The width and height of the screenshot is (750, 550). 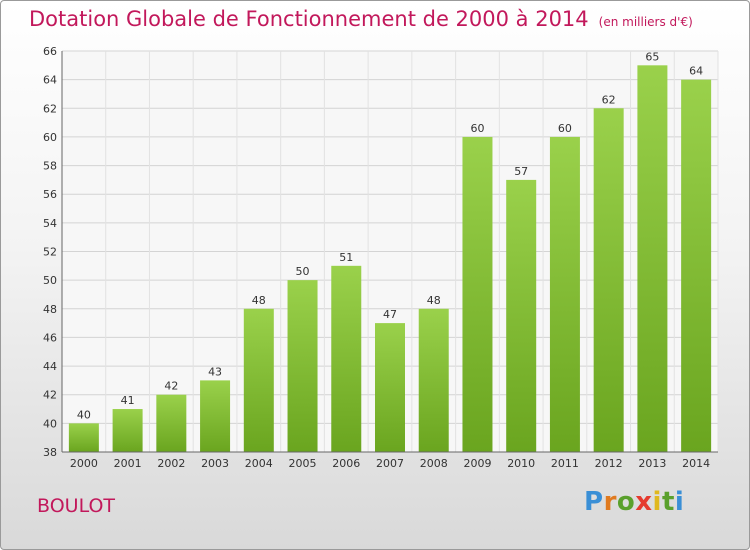 What do you see at coordinates (609, 99) in the screenshot?
I see `bar-value-label: 62` at bounding box center [609, 99].